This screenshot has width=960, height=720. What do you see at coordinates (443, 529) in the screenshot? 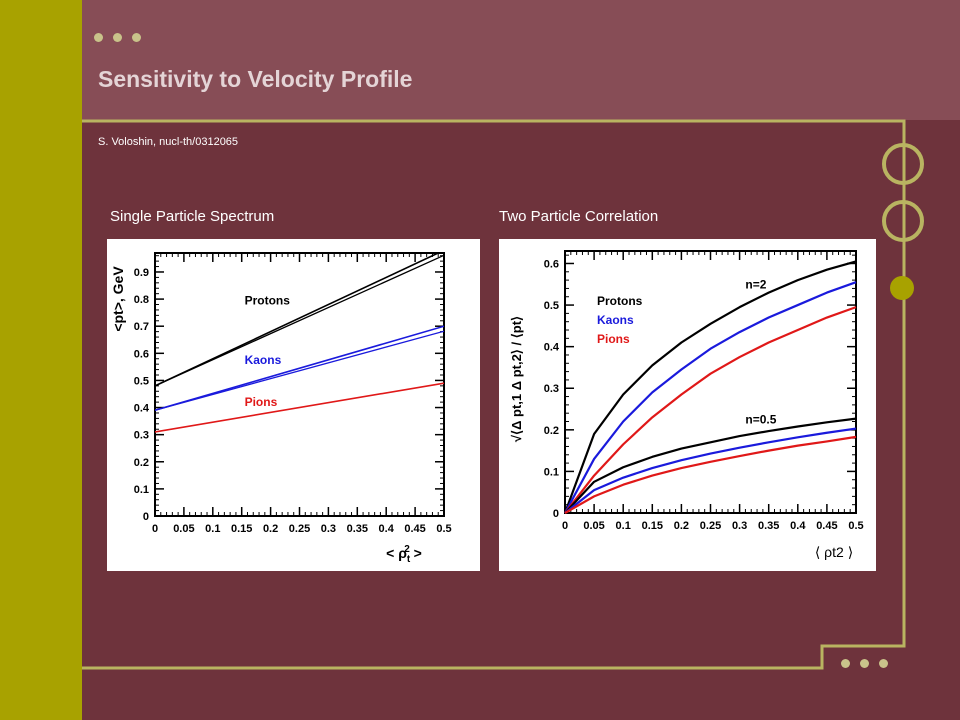
I see `chart1-x-tick-label: 0.5` at bounding box center [443, 529].